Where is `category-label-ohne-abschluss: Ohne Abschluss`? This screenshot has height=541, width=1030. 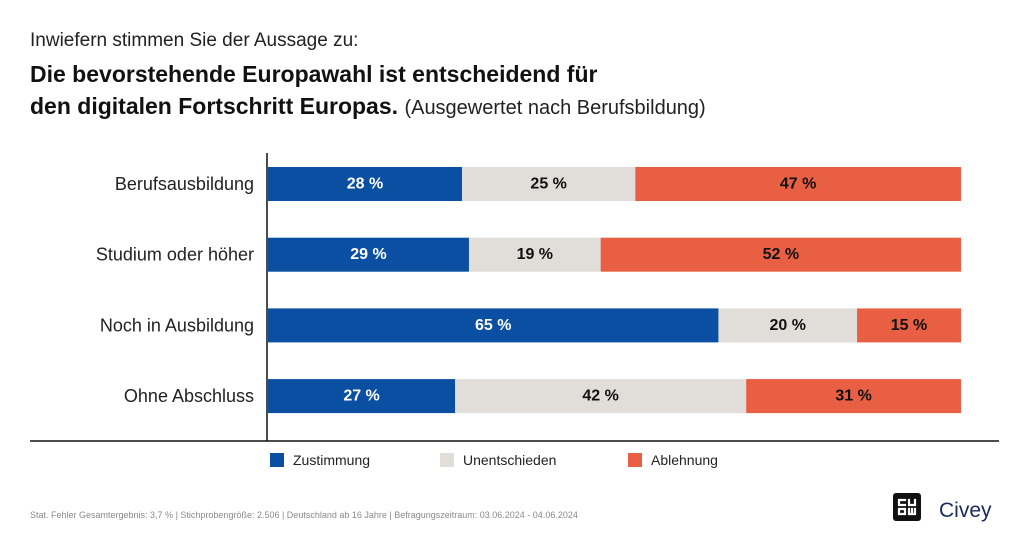
category-label-ohne-abschluss: Ohne Abschluss is located at coordinates (189, 396).